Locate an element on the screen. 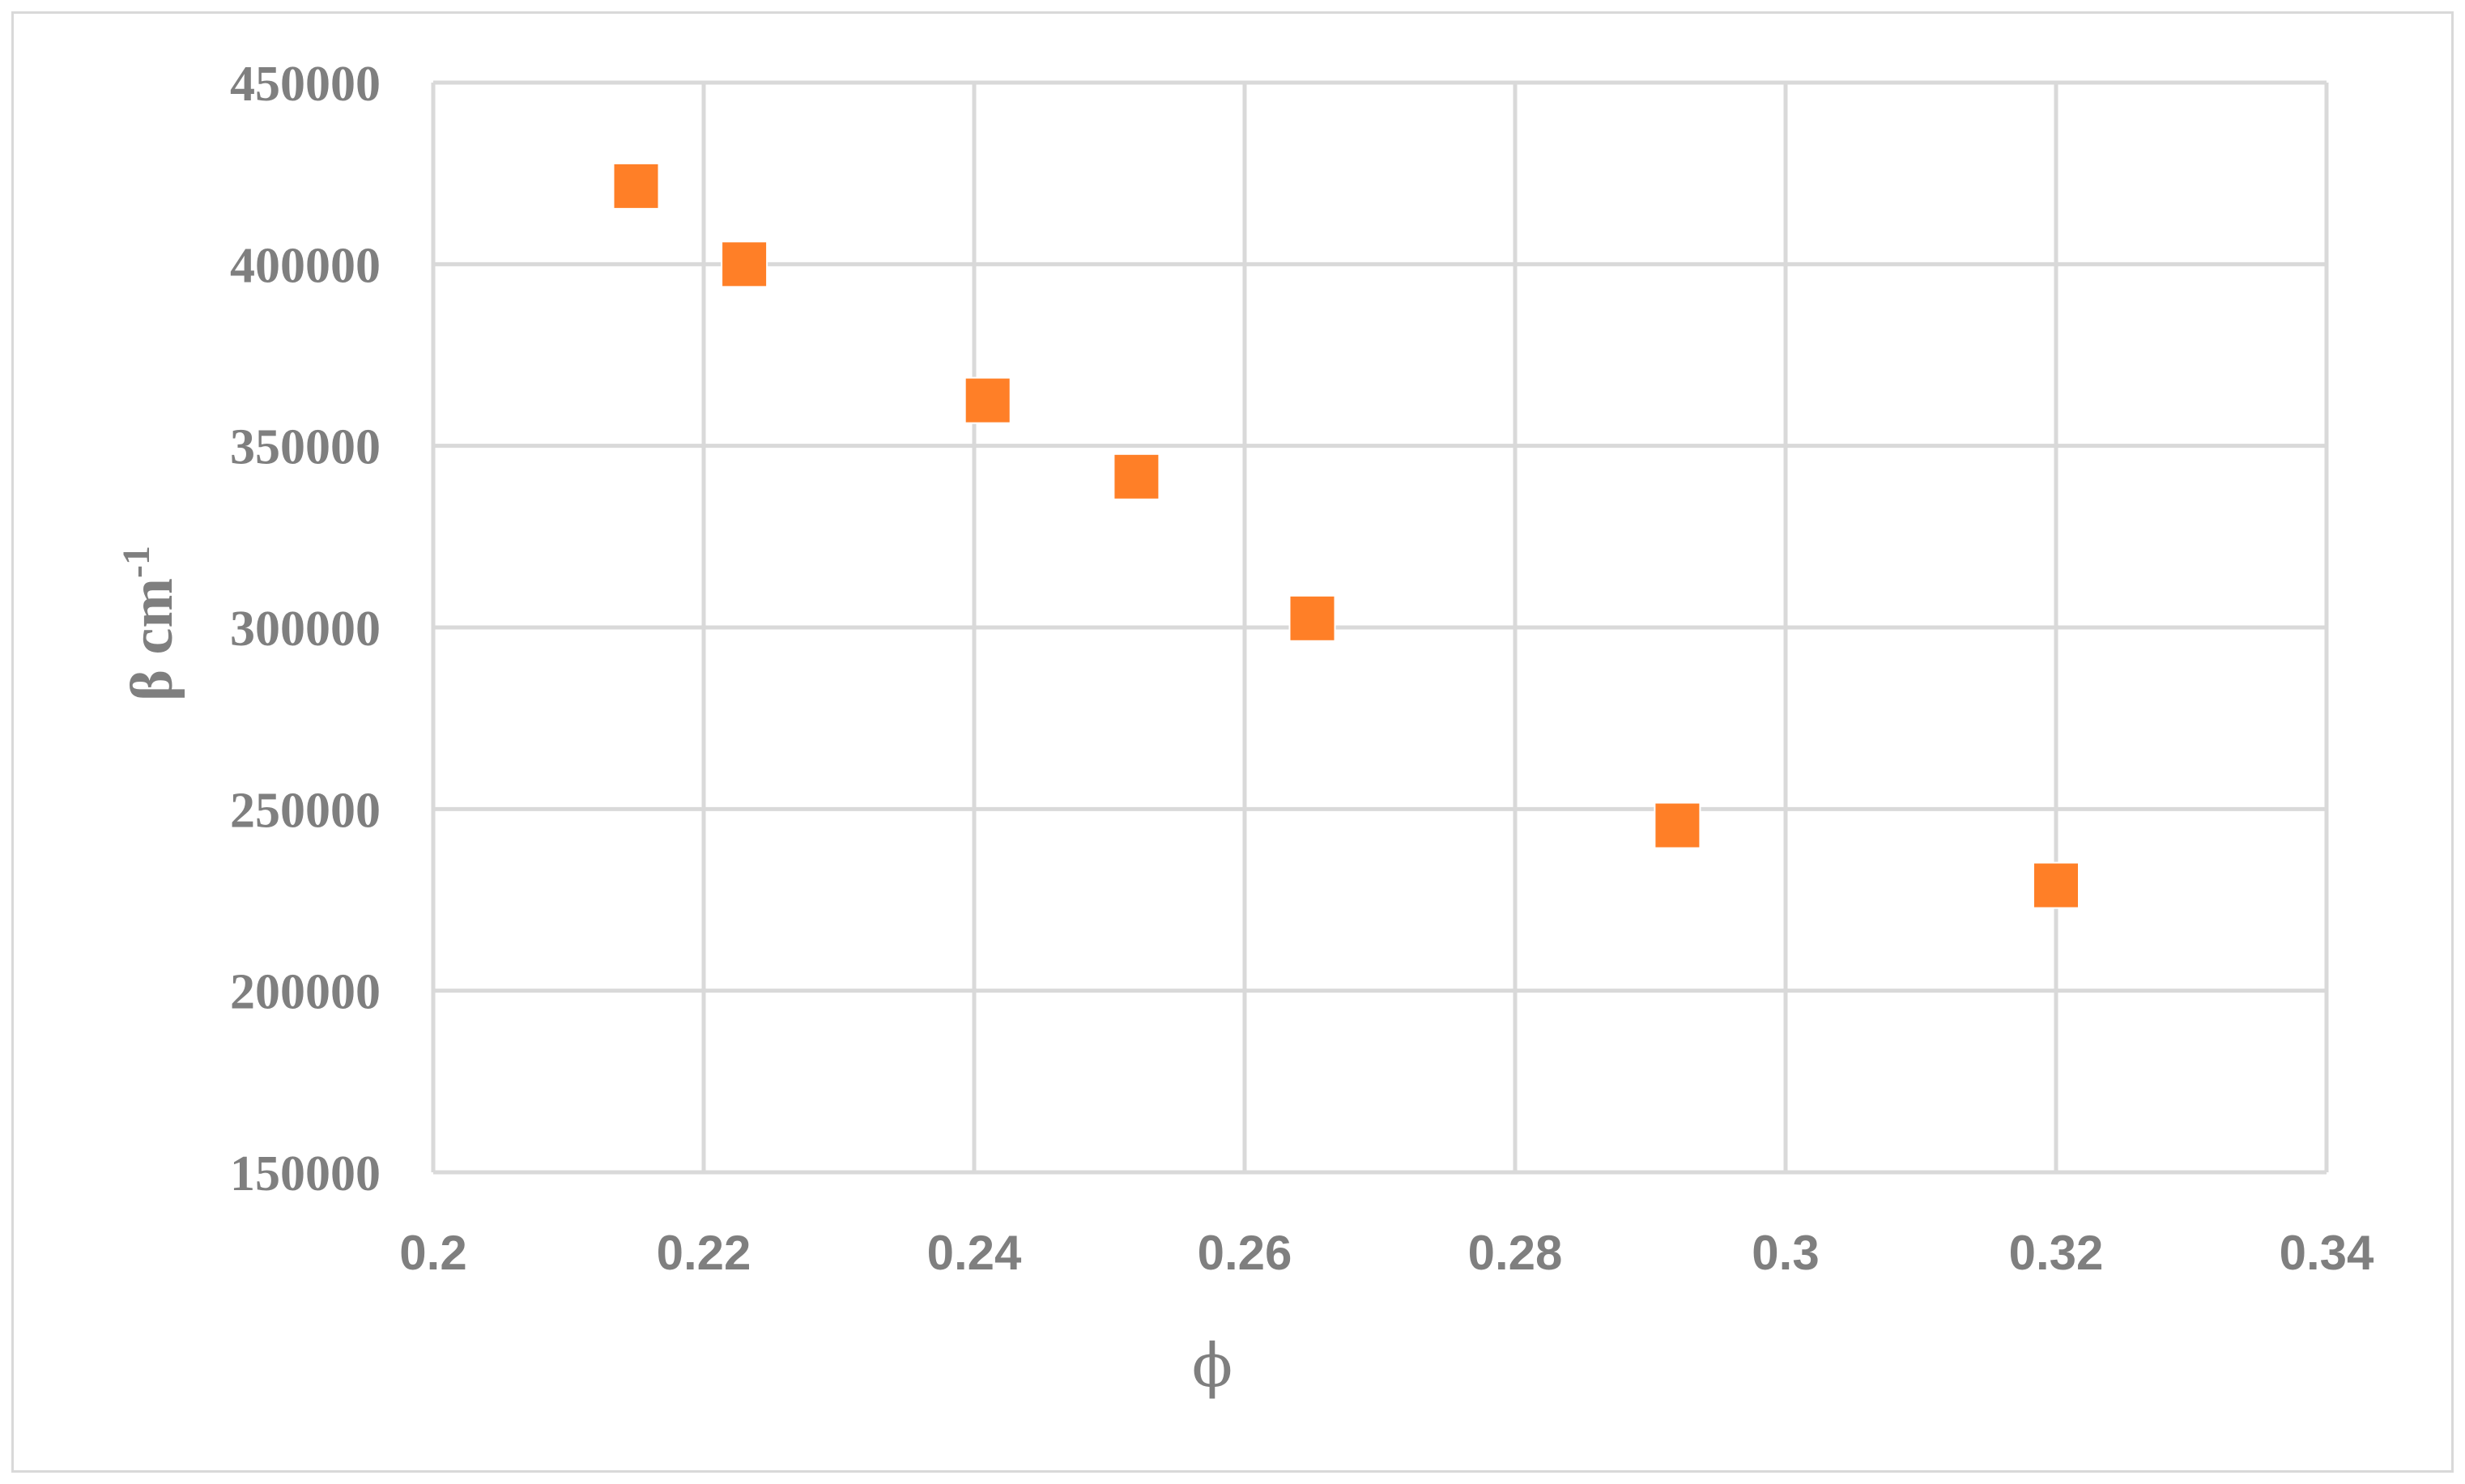 Image resolution: width=2465 pixels, height=1484 pixels. y-axis-title: β cm-1 is located at coordinates (150, 623).